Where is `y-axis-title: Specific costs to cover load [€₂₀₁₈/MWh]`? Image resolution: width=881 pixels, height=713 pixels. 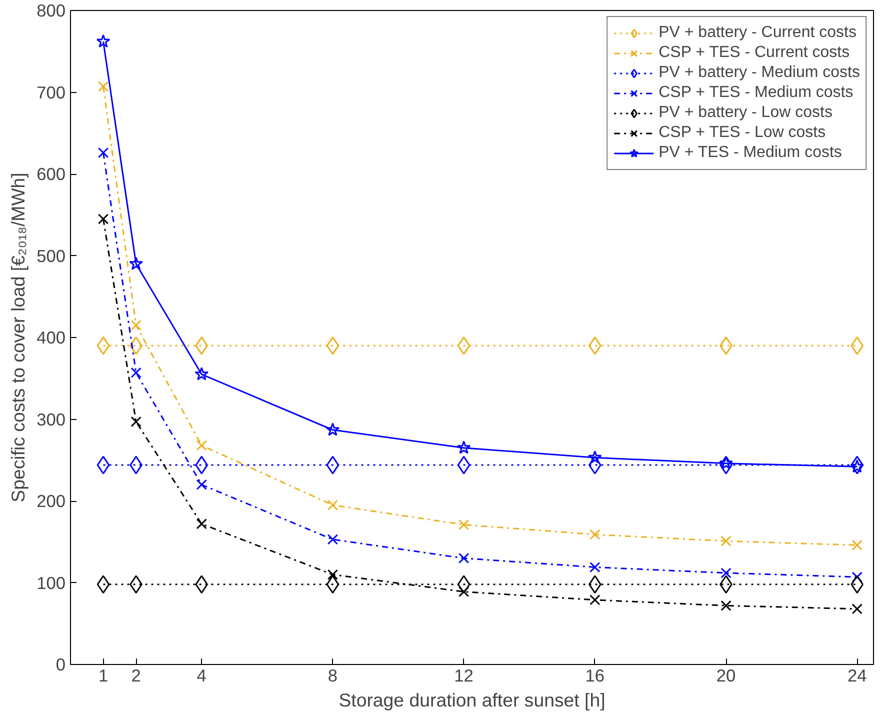 y-axis-title: Specific costs to cover load [€₂₀₁₈/MWh] is located at coordinates (18, 337).